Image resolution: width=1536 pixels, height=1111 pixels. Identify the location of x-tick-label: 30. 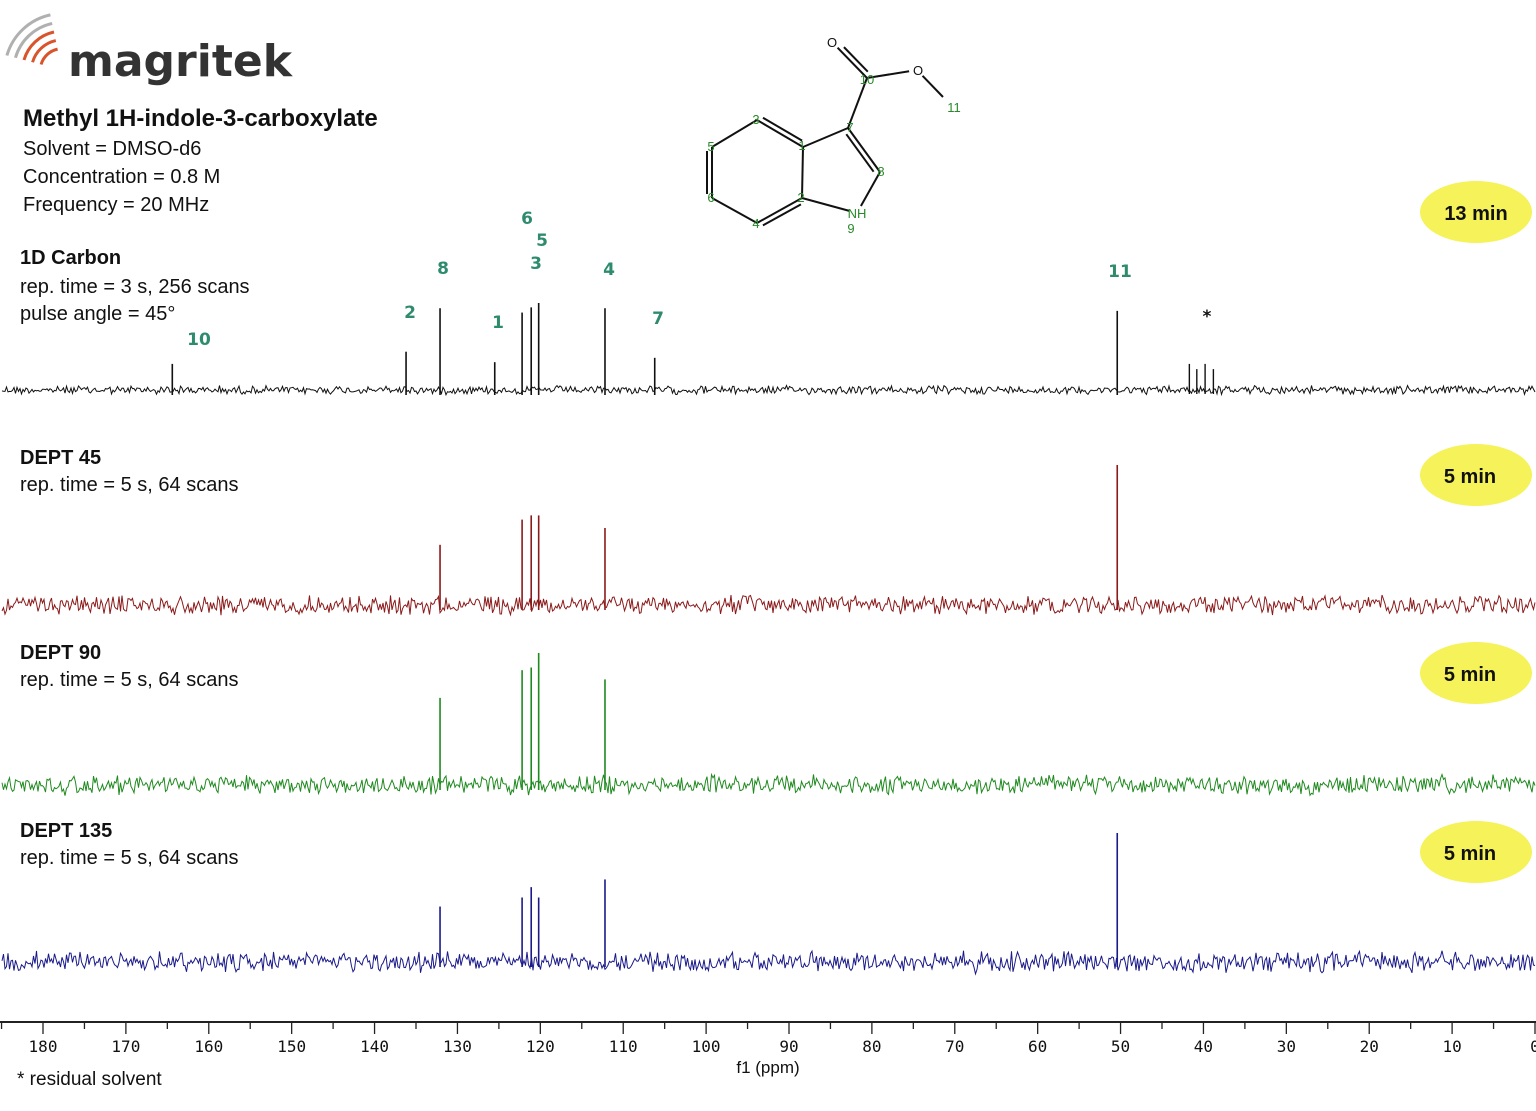
(1286, 1046).